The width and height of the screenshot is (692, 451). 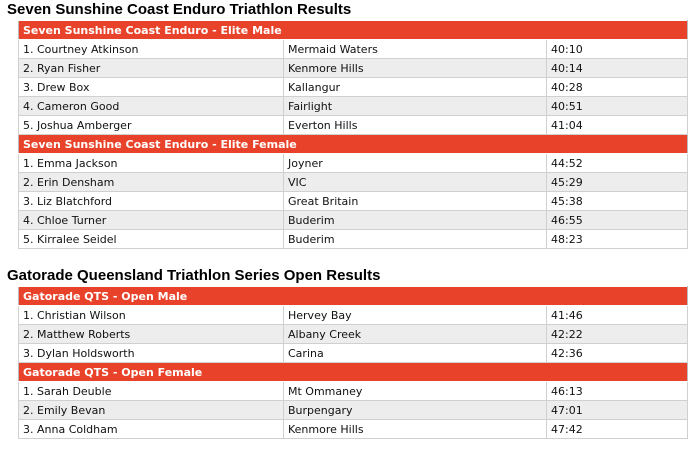 What do you see at coordinates (346, 257) in the screenshot?
I see `spacer` at bounding box center [346, 257].